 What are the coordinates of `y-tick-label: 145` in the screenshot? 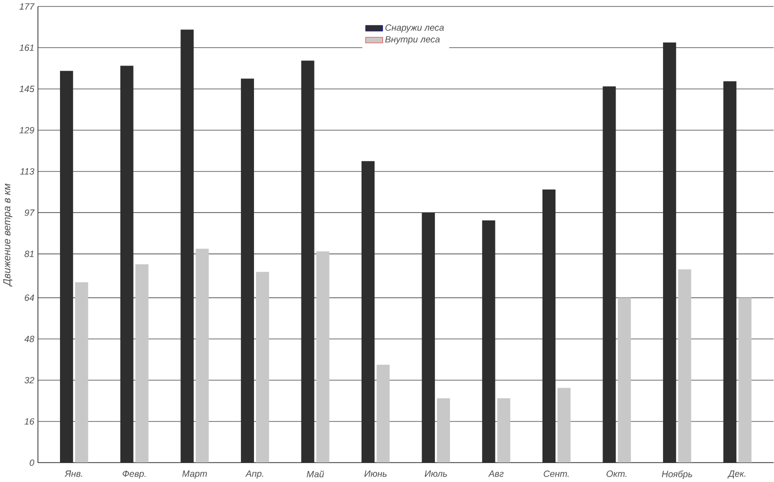 It's located at (26, 89).